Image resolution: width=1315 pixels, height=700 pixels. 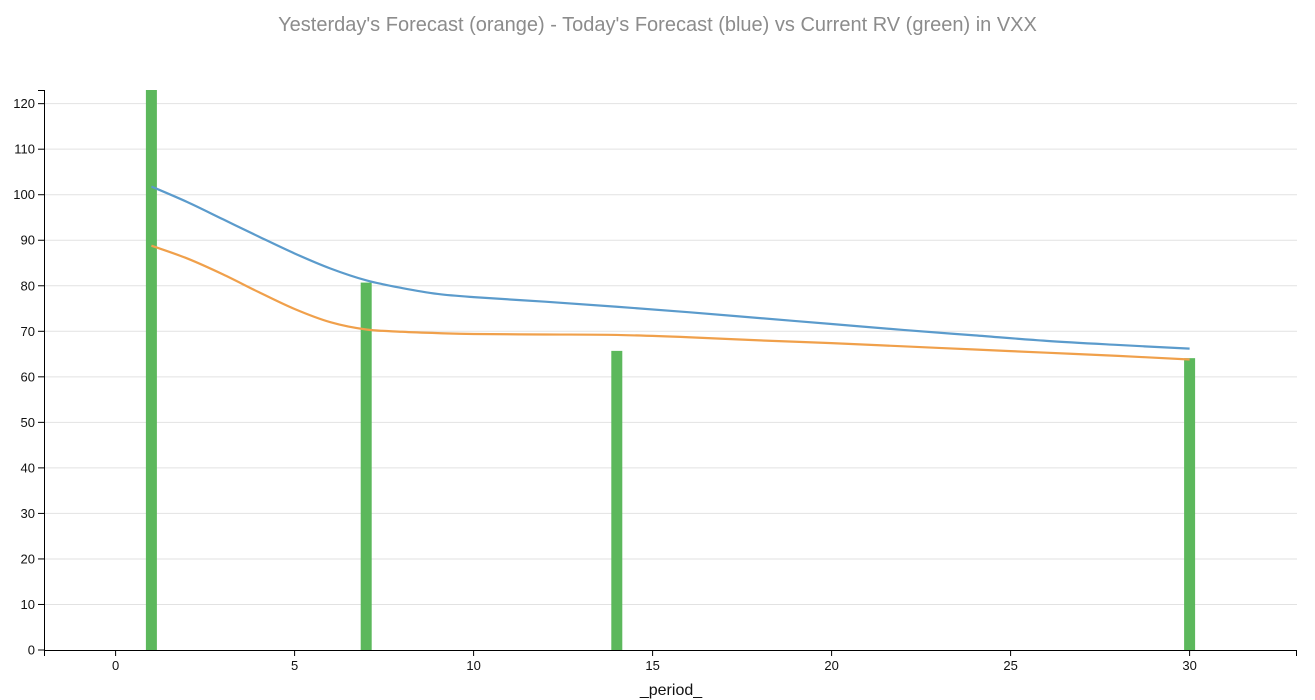 I want to click on y-tick-label: 40, so click(x=28, y=467).